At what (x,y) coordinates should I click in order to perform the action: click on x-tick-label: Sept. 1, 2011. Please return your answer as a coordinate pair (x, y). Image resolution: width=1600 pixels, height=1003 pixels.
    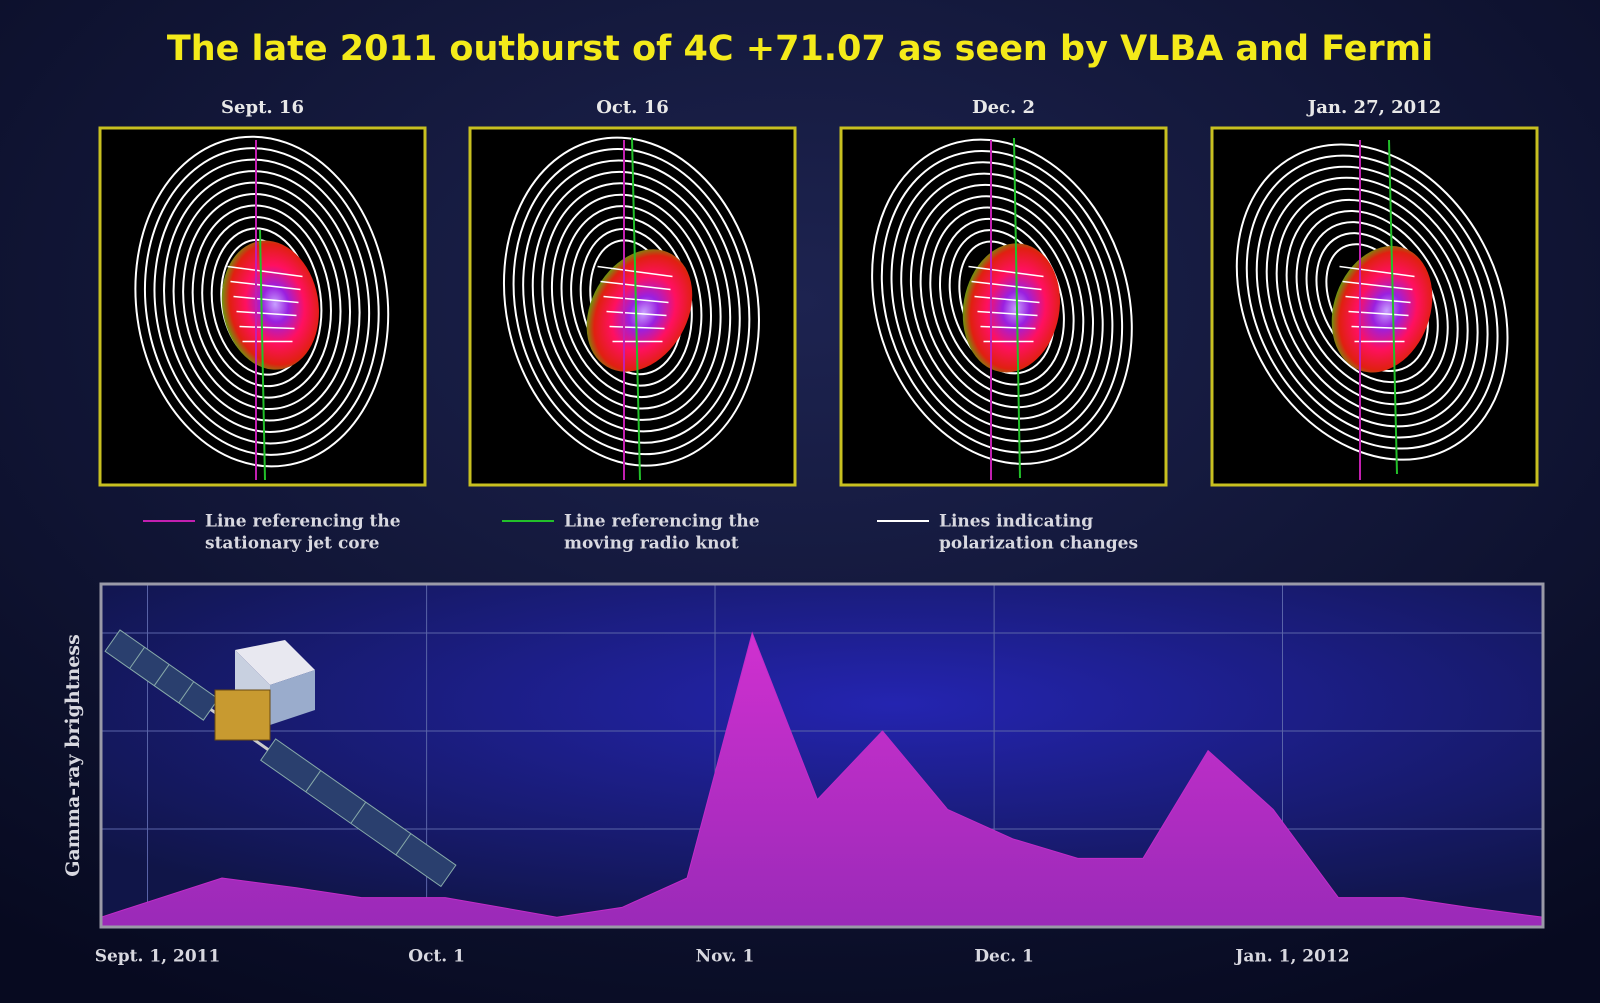
    Looking at the image, I should click on (158, 957).